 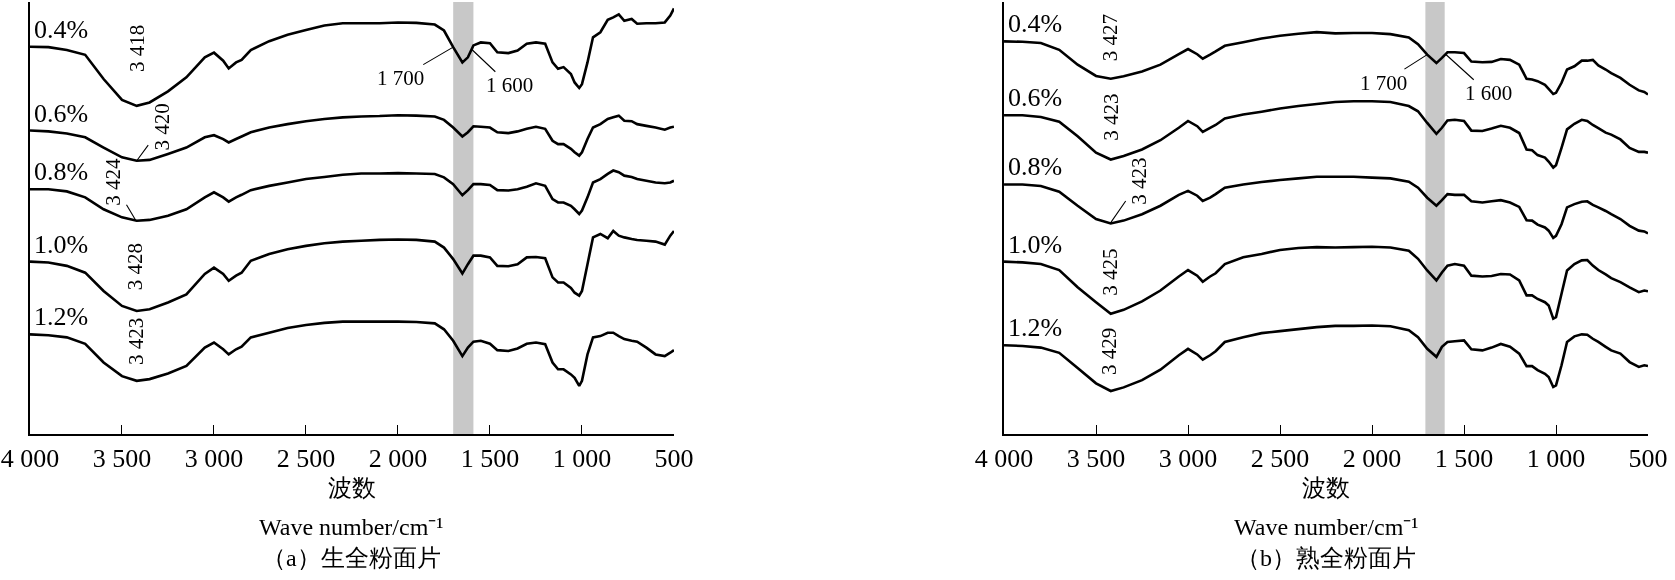 I want to click on annotation: 3 428, so click(x=135, y=266).